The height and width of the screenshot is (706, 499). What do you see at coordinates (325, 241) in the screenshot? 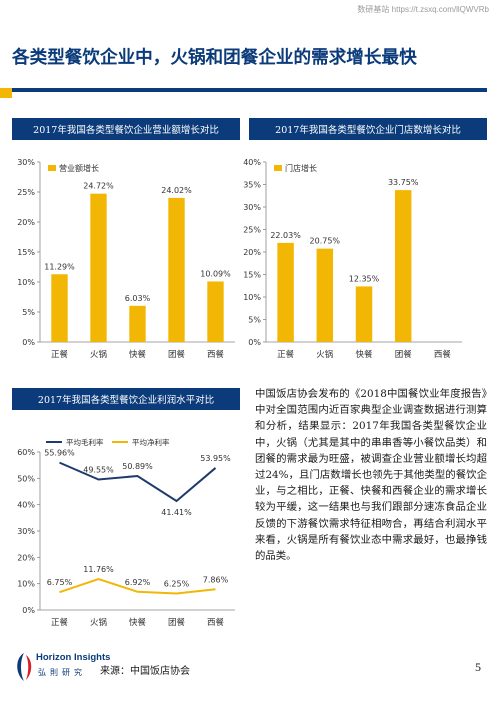
I see `data-label: 20.75%` at bounding box center [325, 241].